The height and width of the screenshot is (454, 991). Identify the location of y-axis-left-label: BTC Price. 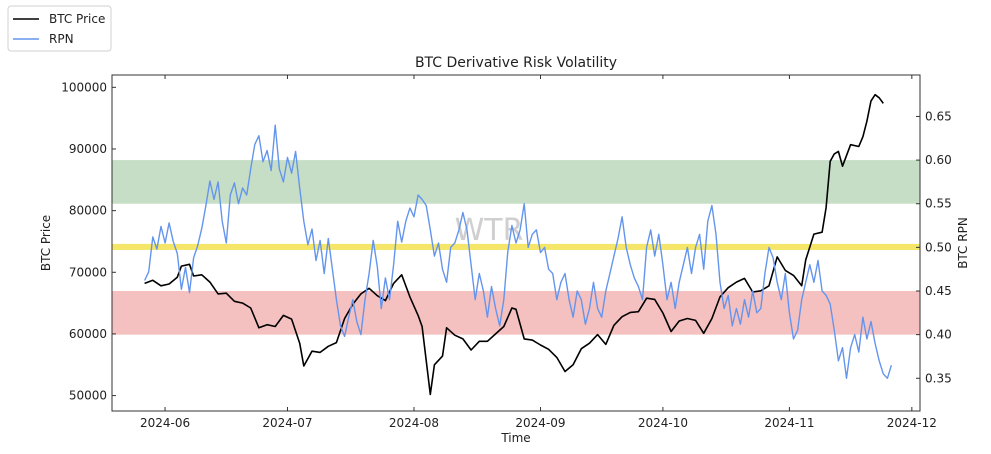
(46, 243).